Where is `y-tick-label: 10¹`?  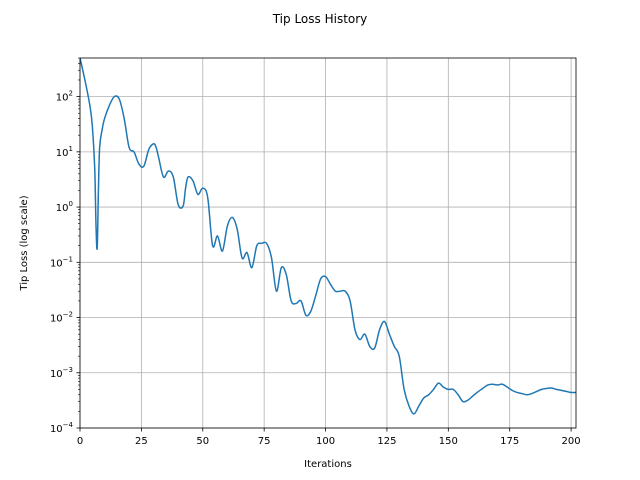 y-tick-label: 10¹ is located at coordinates (64, 152).